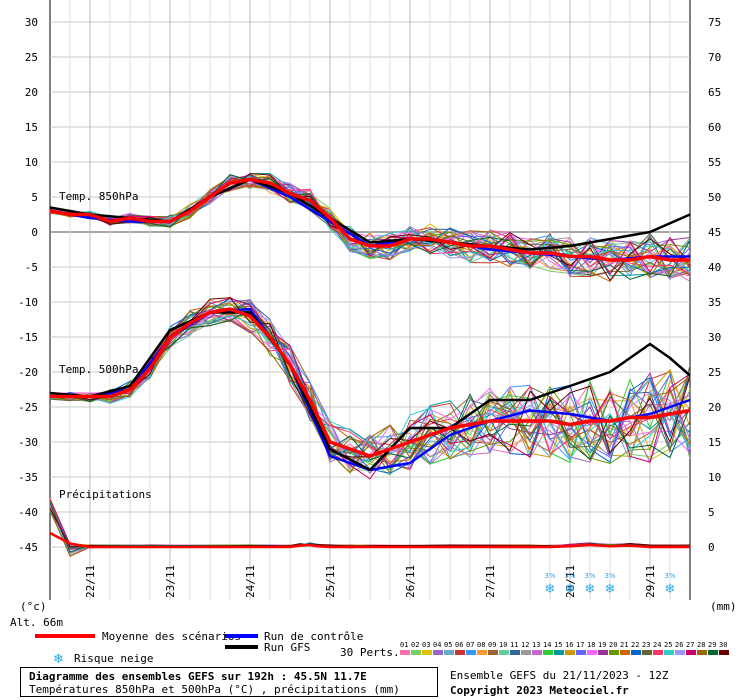  I want to click on y-right-tick: 20, so click(714, 407).